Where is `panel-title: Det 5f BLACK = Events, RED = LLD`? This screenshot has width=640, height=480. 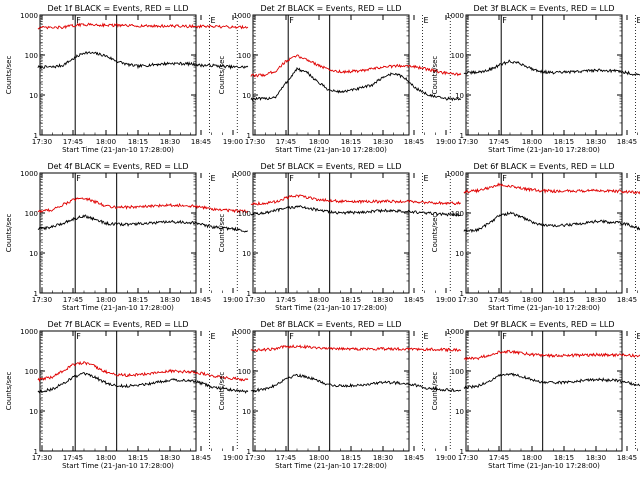
panel-title: Det 5f BLACK = Events, RED = LLD is located at coordinates (330, 166).